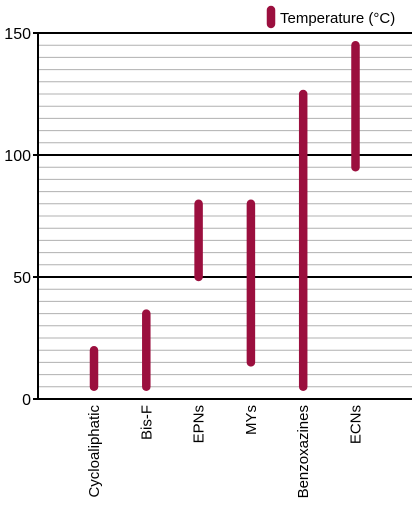  I want to click on x-tick-label: EPNs, so click(199, 424).